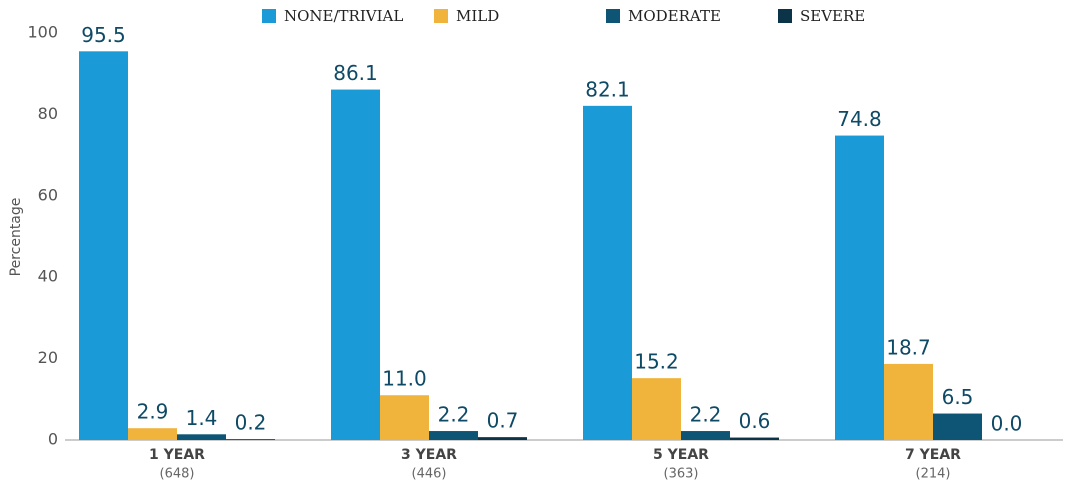 The height and width of the screenshot is (488, 1073). Describe the element at coordinates (53, 439) in the screenshot. I see `y-tick-label: 0` at that location.